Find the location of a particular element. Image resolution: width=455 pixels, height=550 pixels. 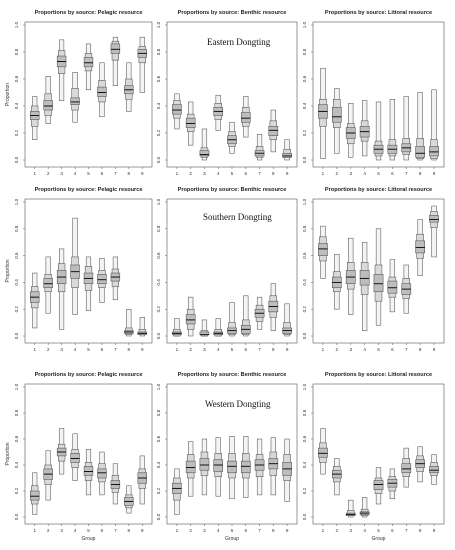

y-tick-label: 0.0 is located at coordinates (16, 516).